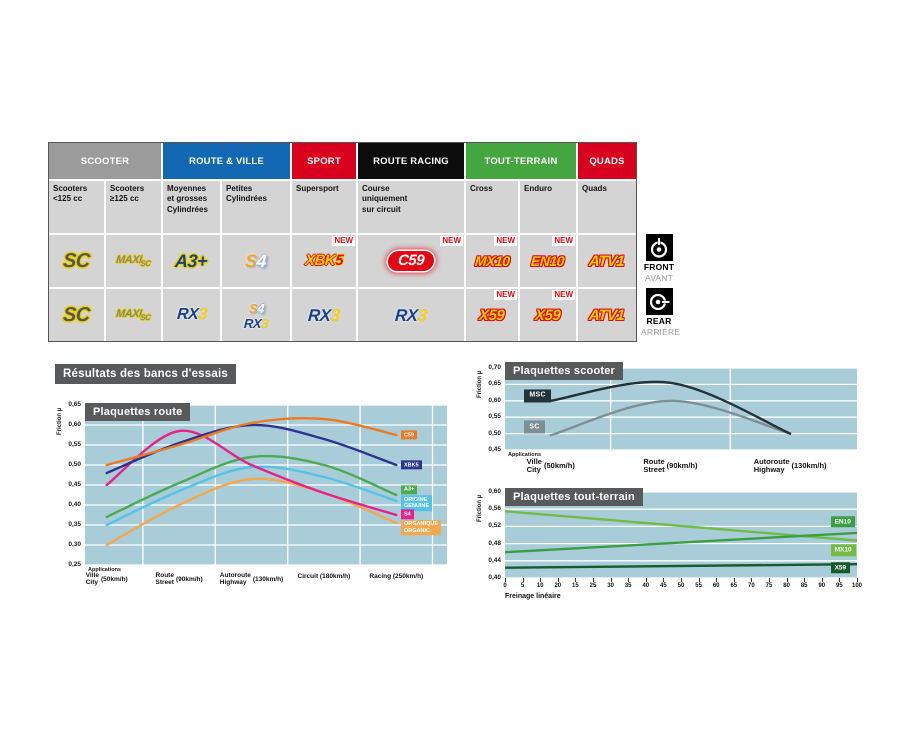  I want to click on terrain-xtick-label: 85, so click(804, 586).